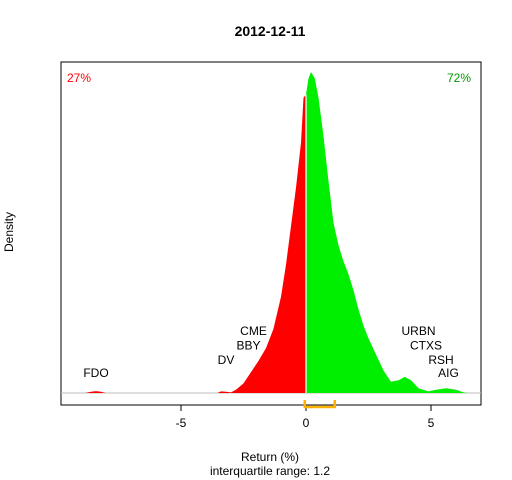  What do you see at coordinates (270, 31) in the screenshot?
I see `chart-title: 2012-12-11` at bounding box center [270, 31].